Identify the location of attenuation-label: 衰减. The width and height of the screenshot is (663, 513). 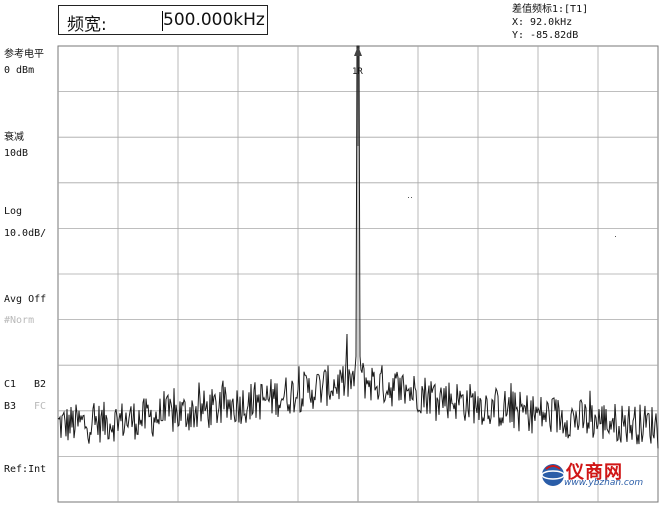
(14, 137).